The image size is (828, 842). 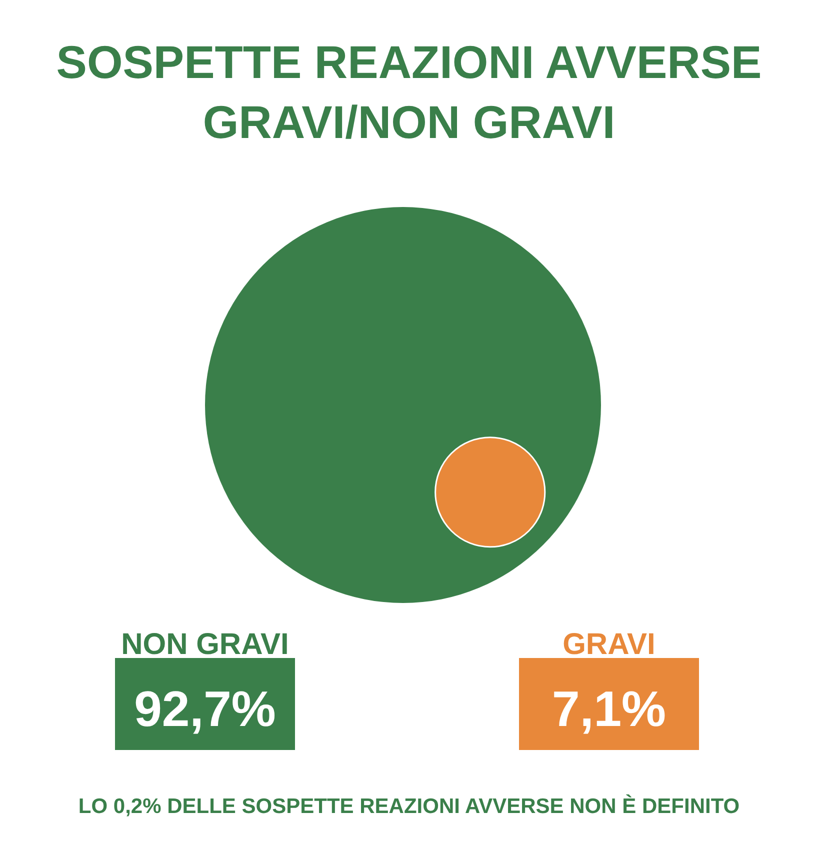 What do you see at coordinates (205, 644) in the screenshot?
I see `category-label: NON GRAVI` at bounding box center [205, 644].